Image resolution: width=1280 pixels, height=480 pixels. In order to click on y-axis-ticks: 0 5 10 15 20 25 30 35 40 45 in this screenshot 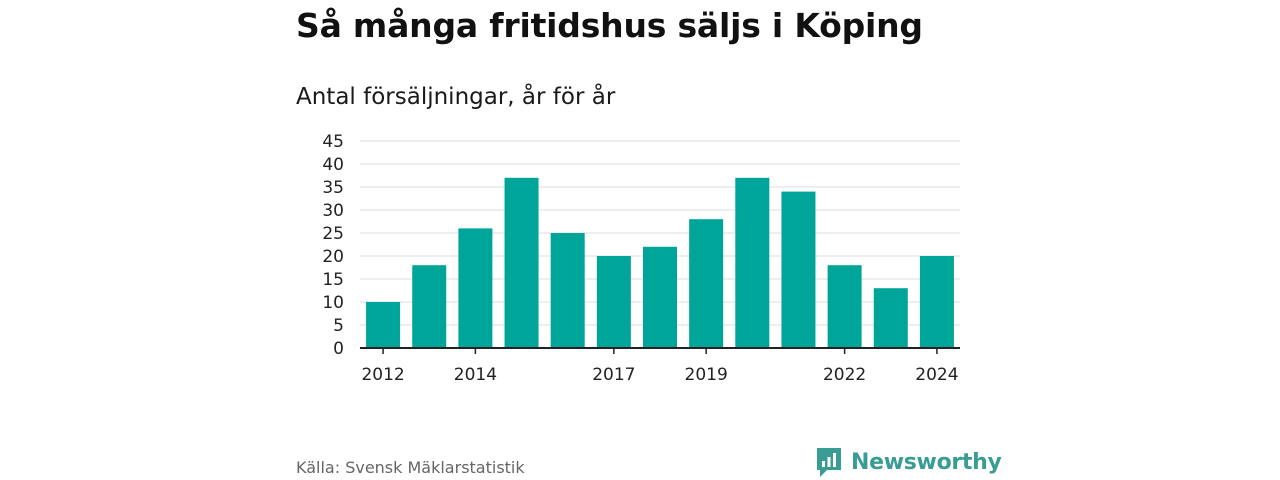, I will do `click(333, 245)`.